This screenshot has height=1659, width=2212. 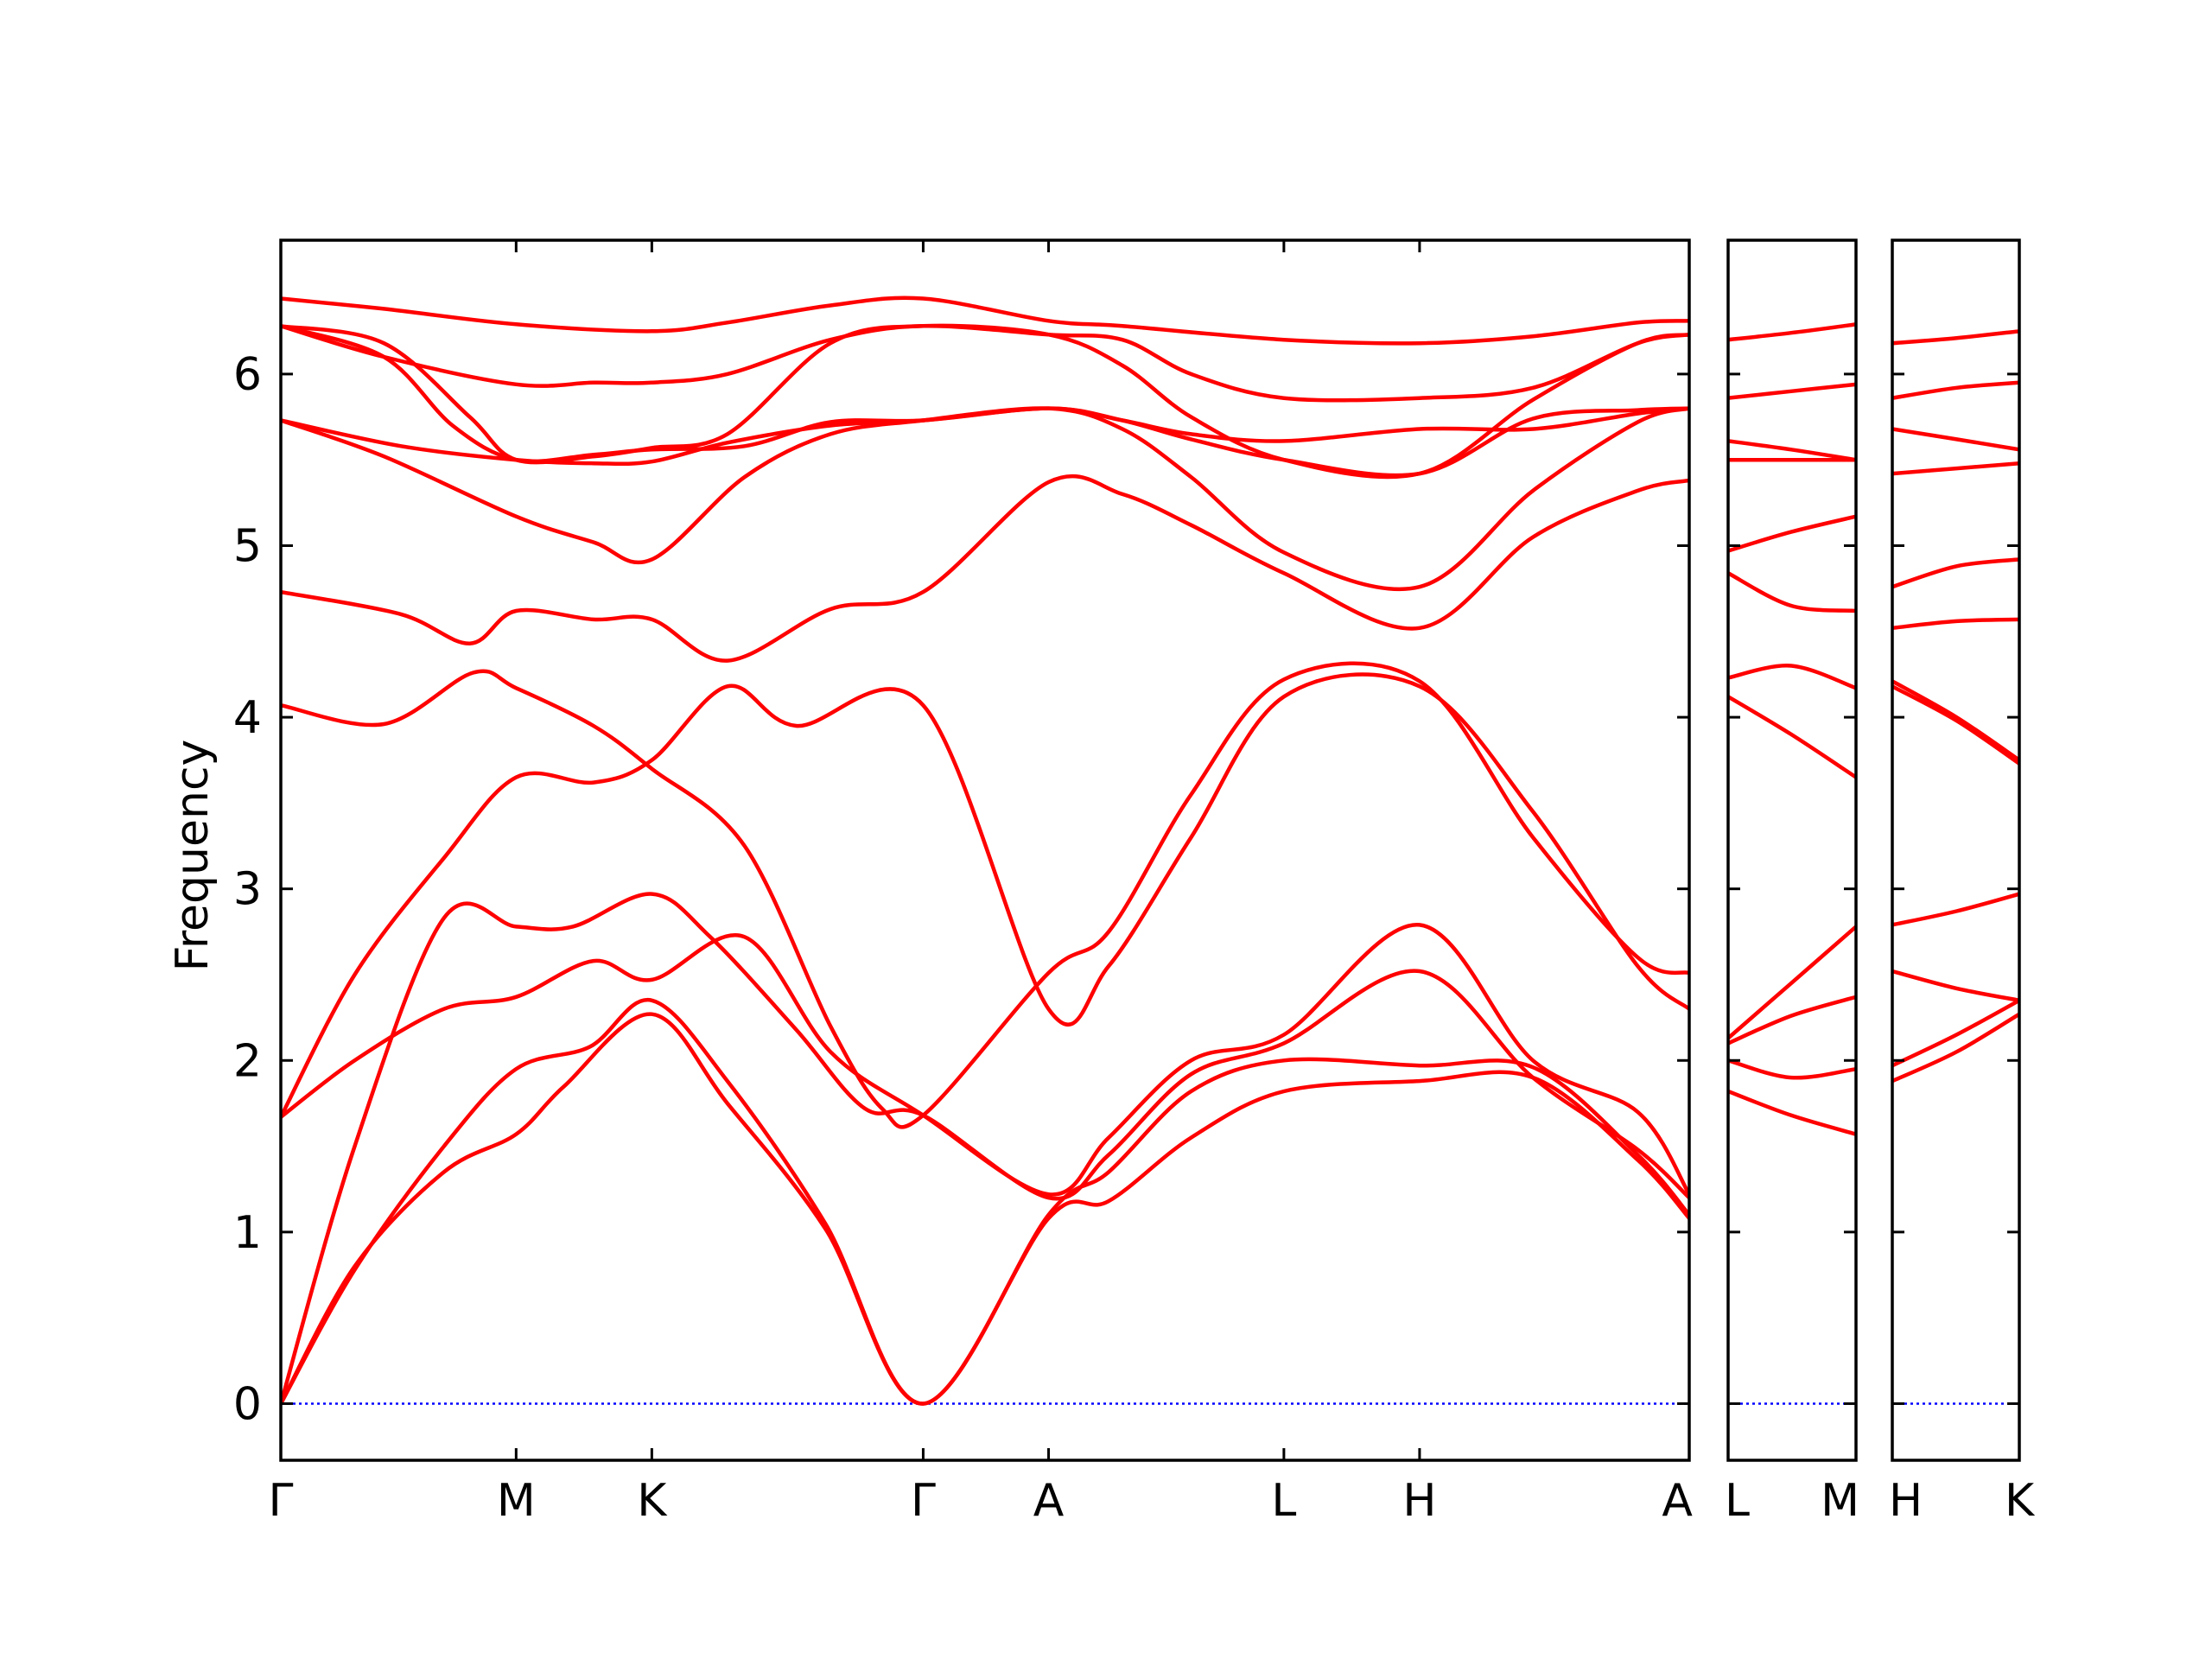 I want to click on y-tick-label: 5, so click(x=247, y=546).